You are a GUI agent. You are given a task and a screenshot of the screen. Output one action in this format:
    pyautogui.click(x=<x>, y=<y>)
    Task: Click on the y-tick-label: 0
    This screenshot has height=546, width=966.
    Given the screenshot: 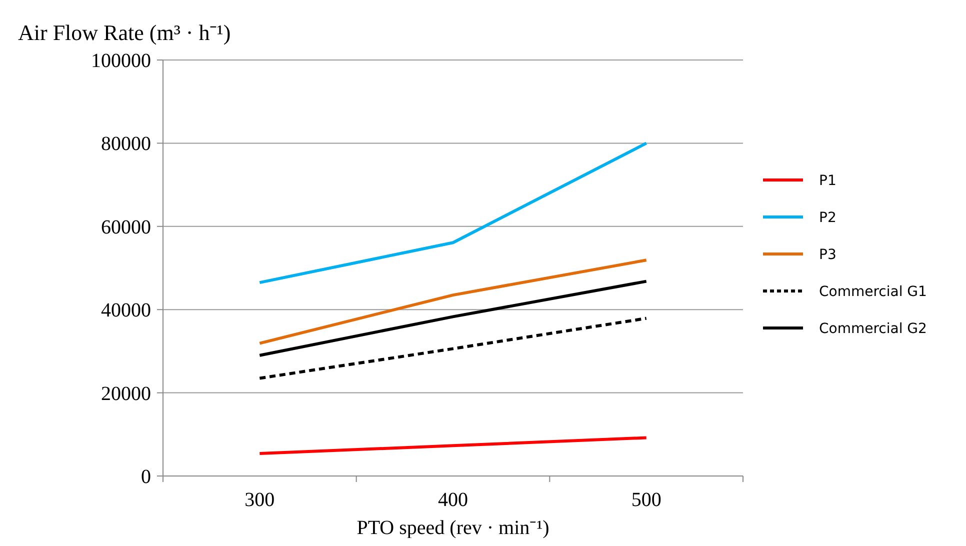 What is the action you would take?
    pyautogui.click(x=146, y=477)
    